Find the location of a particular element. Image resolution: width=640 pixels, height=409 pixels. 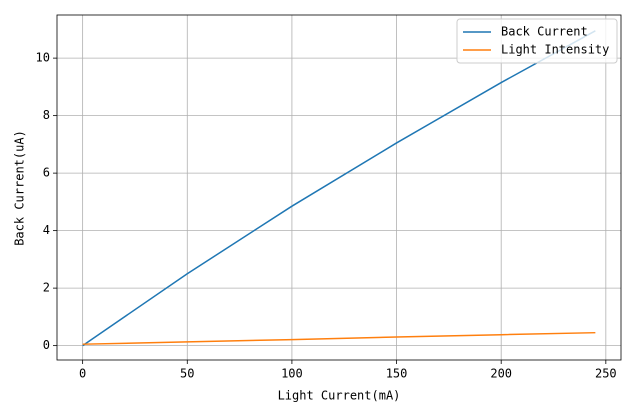

data-line is located at coordinates (339, 338).